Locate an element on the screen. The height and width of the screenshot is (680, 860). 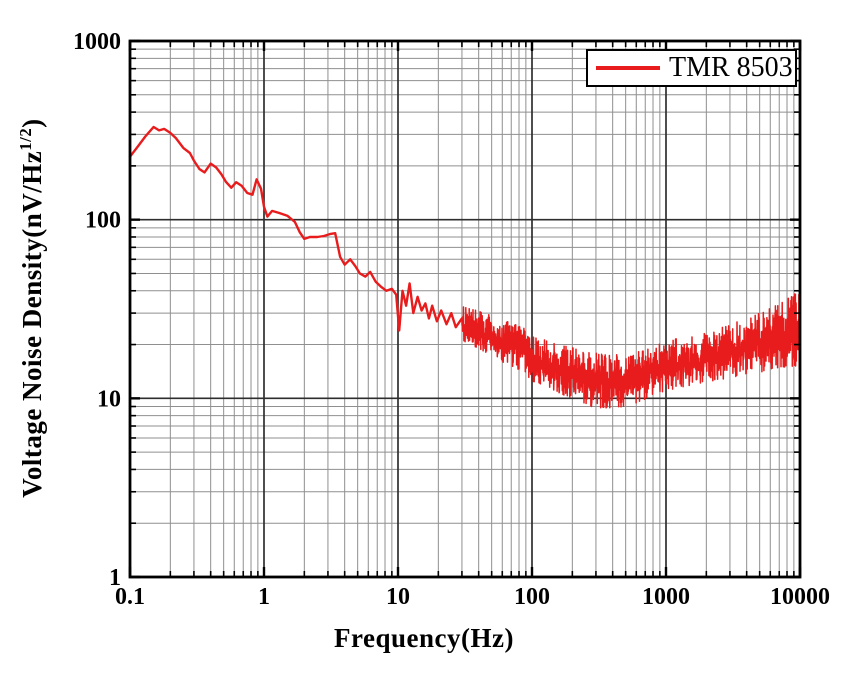
y-axis-title-suffix: ) is located at coordinates (32, 123).